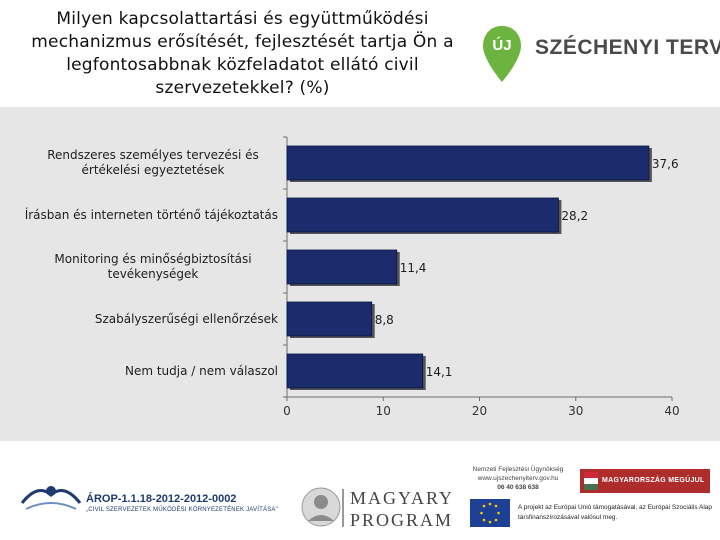 Image resolution: width=720 pixels, height=540 pixels. Describe the element at coordinates (321, 507) in the screenshot. I see `magyary-portrait-icon` at that location.